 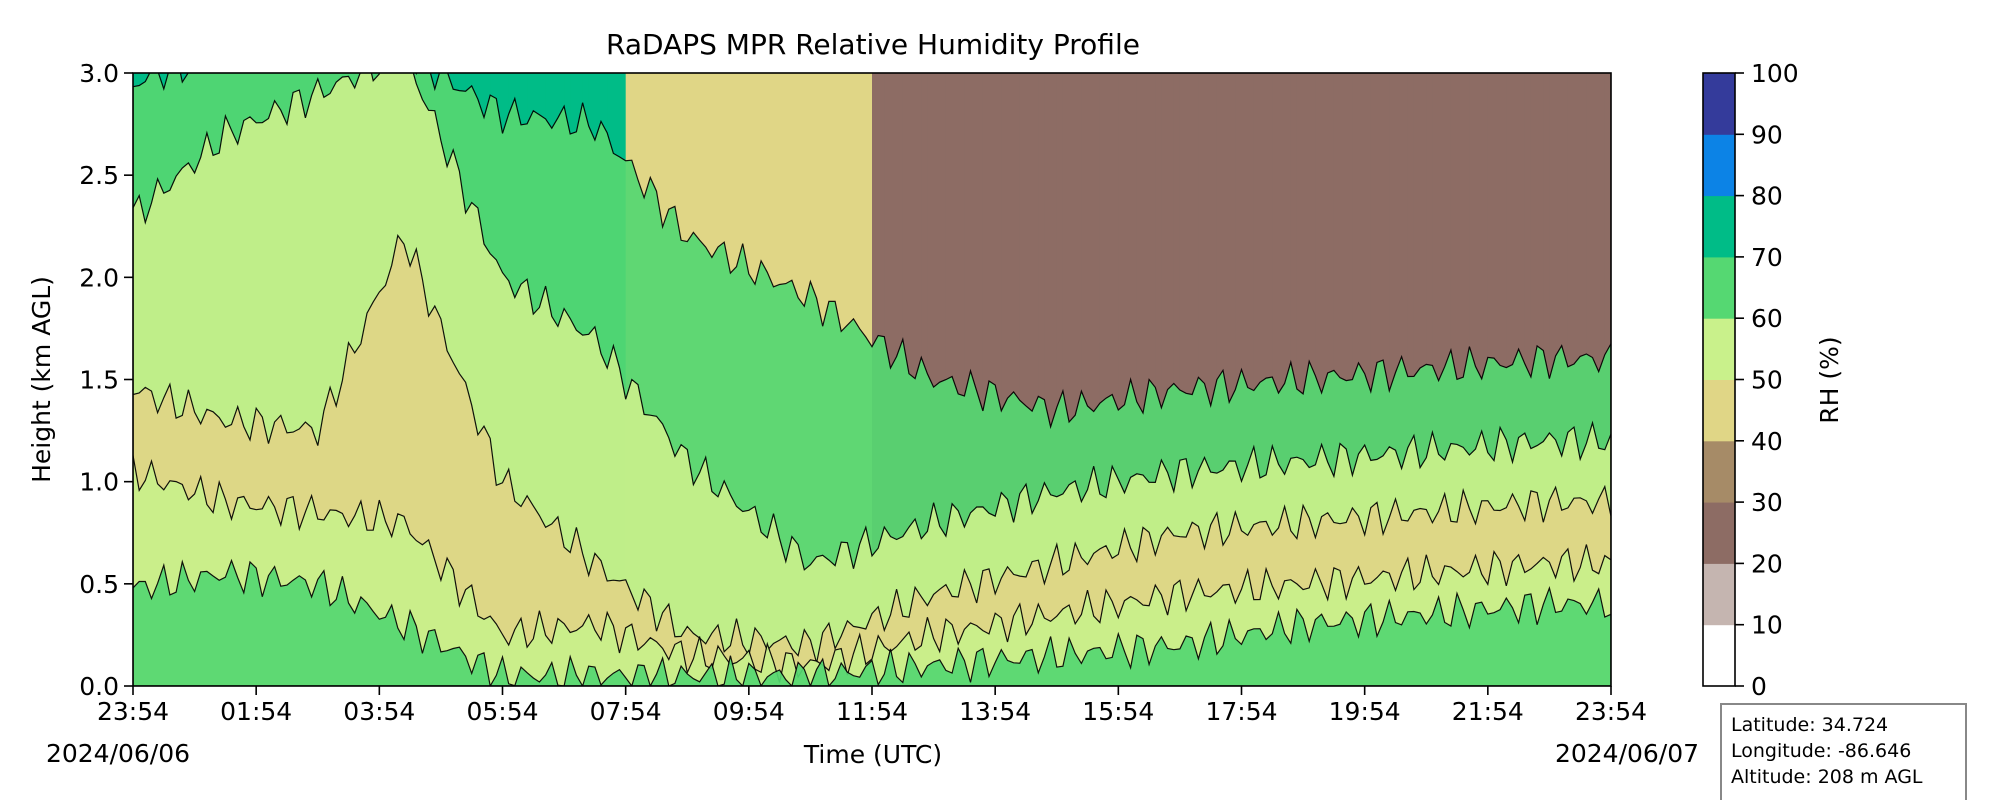 What do you see at coordinates (1750, 380) in the screenshot?
I see `colorbar: 0 10 20 30 40 50 60 70 80 90 100` at bounding box center [1750, 380].